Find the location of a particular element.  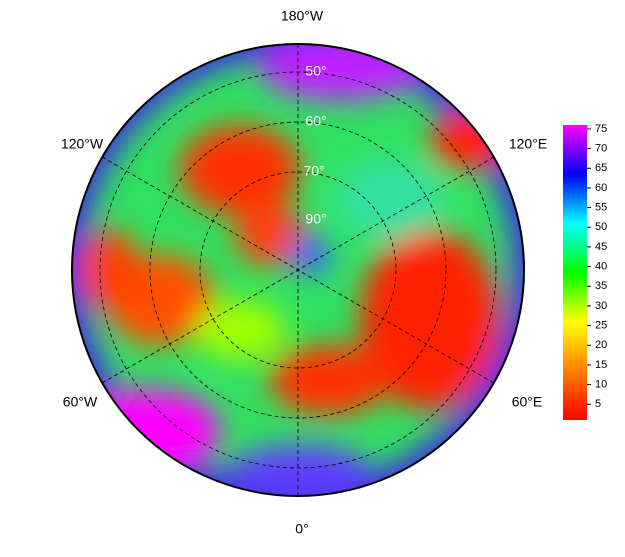

colorbar-tick-label: 20 is located at coordinates (601, 345).